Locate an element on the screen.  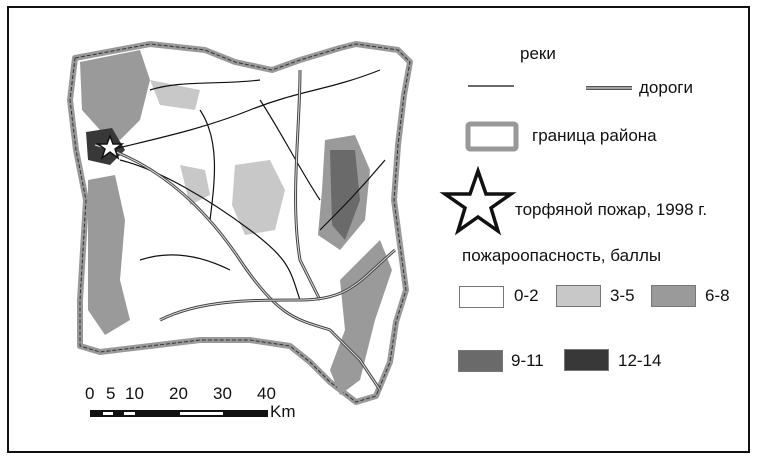
label-12-14: 12-14 is located at coordinates (640, 360).